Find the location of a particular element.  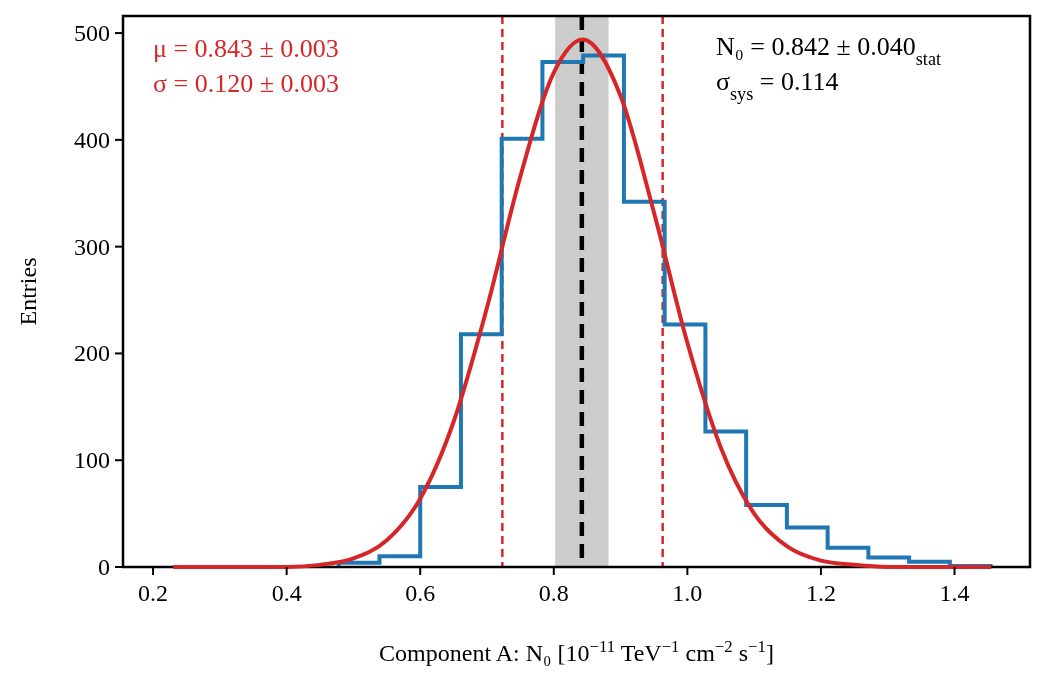

annotation: σ = 0.120 ± 0.003 is located at coordinates (246, 83).